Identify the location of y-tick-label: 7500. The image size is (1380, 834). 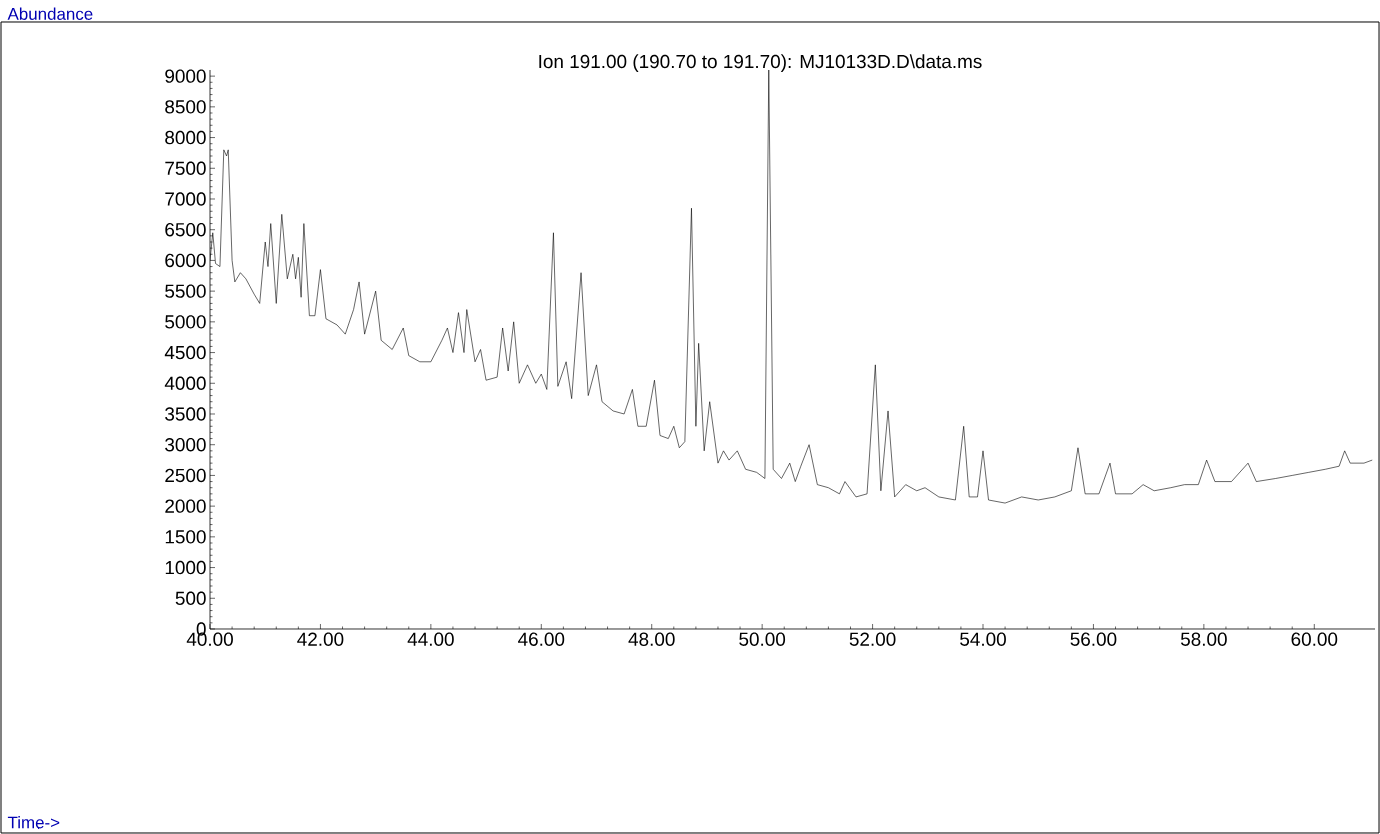
(185, 168).